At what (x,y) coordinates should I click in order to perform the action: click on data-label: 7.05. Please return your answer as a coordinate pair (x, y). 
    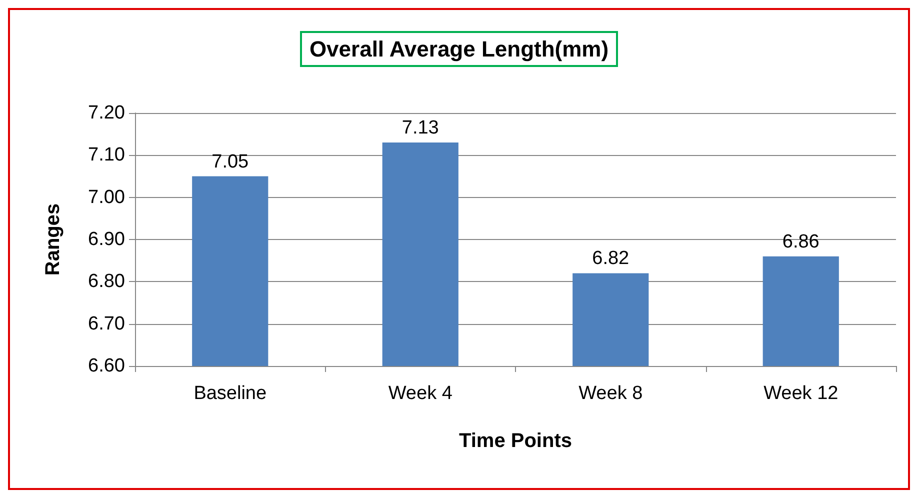
    Looking at the image, I should click on (230, 161).